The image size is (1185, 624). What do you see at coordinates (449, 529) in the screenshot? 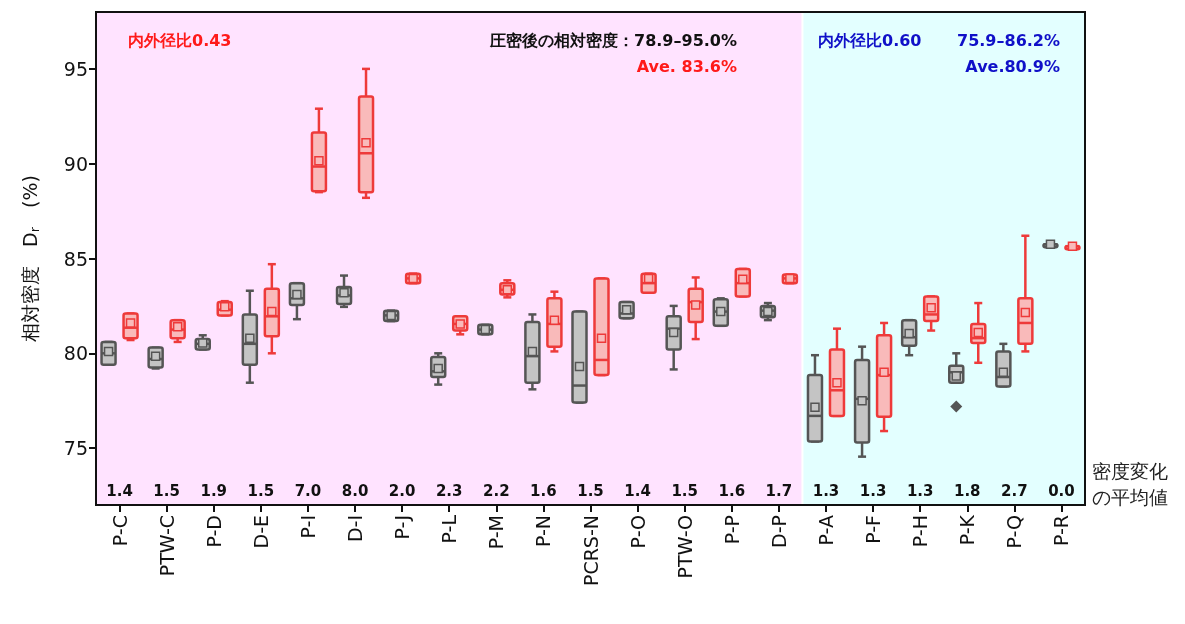
I see `x-tick-label: P-L` at bounding box center [449, 529].